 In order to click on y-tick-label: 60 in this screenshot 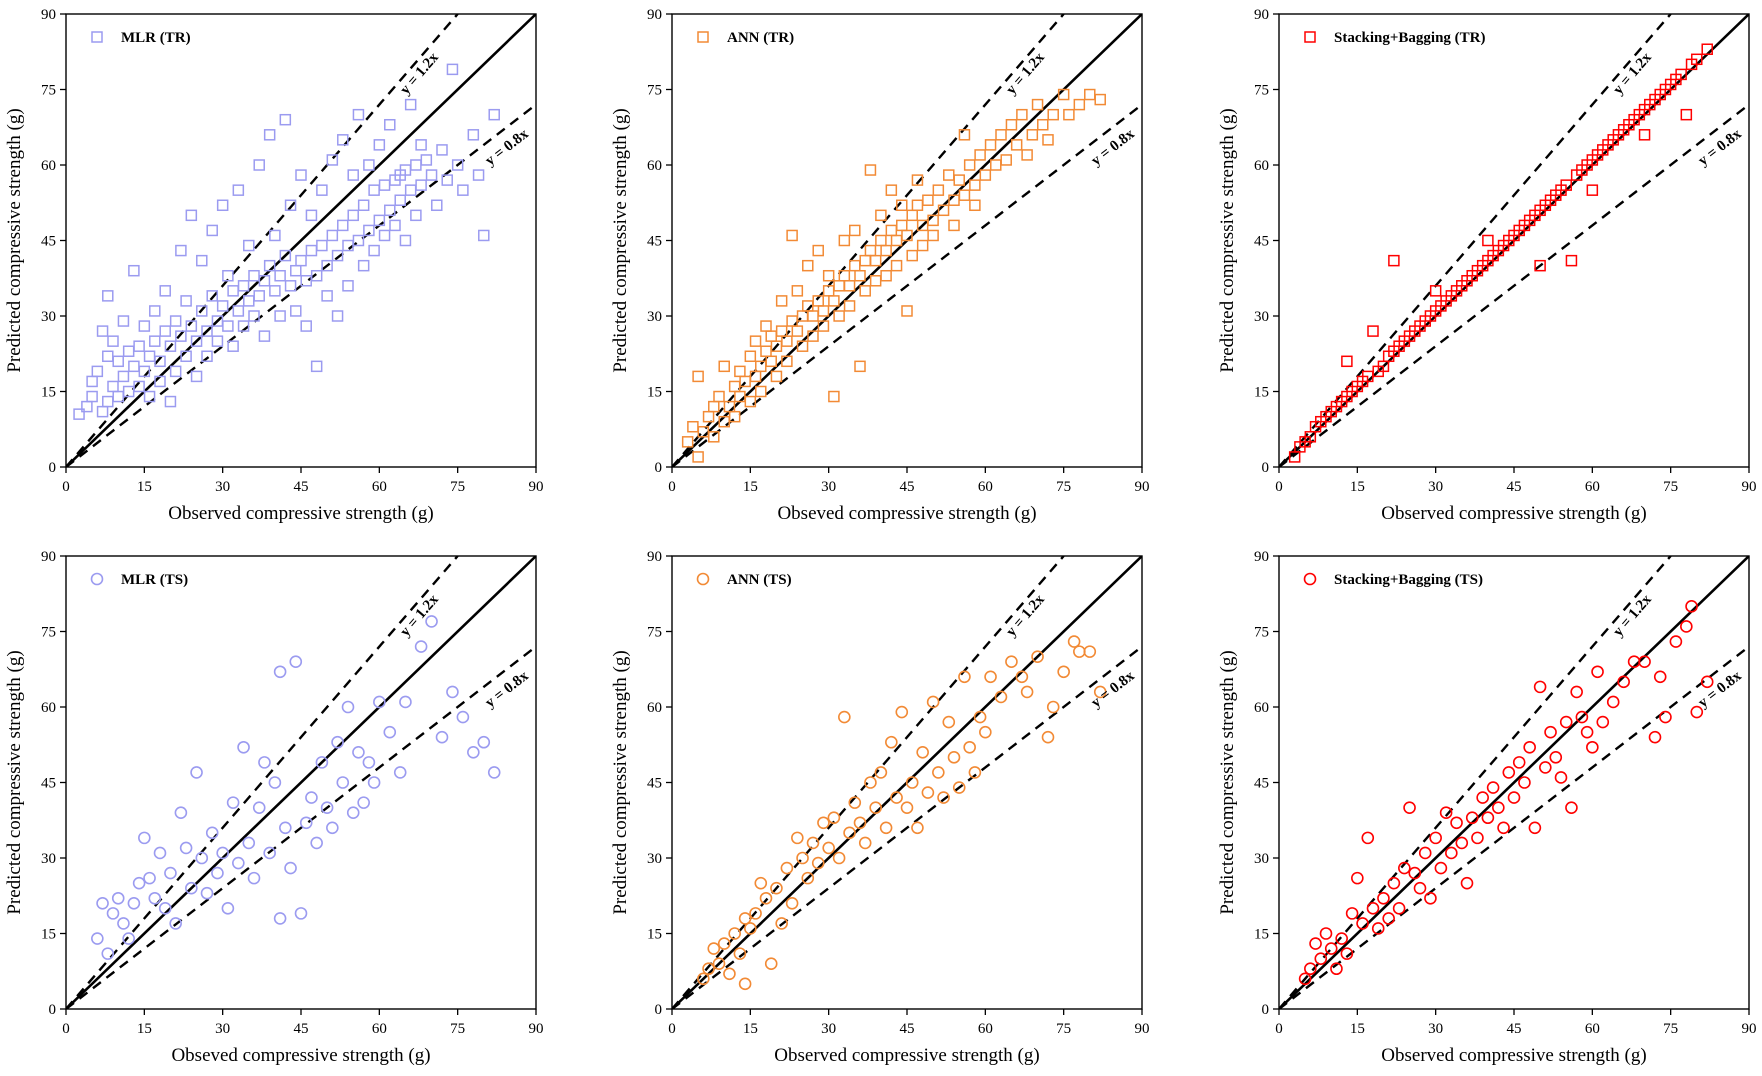, I will do `click(654, 708)`.